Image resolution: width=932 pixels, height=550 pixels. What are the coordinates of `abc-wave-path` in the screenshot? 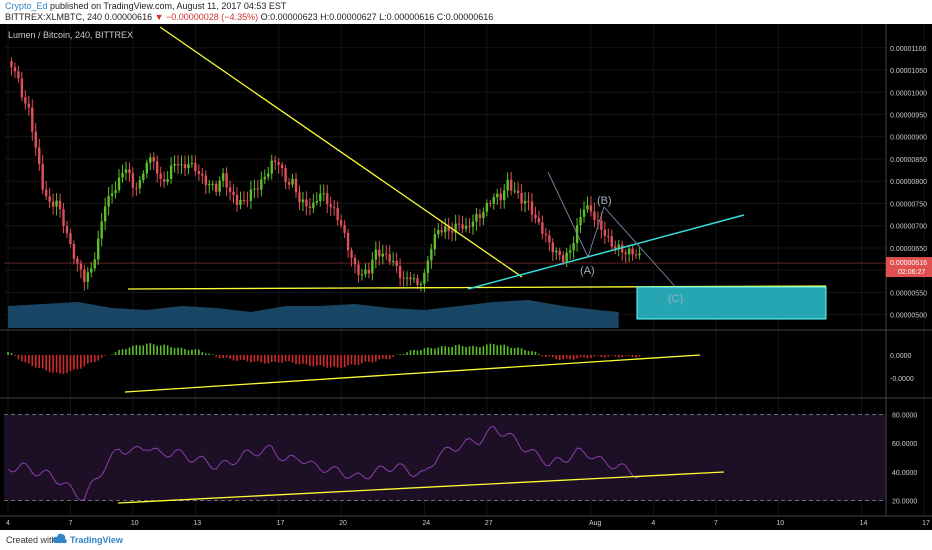 It's located at (614, 232).